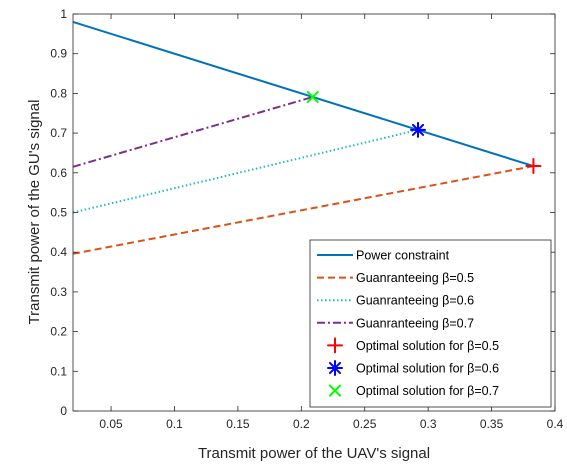  Describe the element at coordinates (301, 424) in the screenshot. I see `x-tick-label: 0.2` at that location.